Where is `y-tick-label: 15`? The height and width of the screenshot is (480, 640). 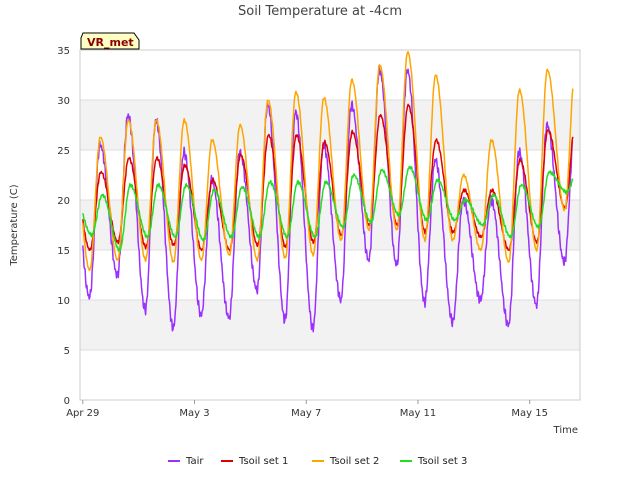 y-tick-label: 15 is located at coordinates (63, 251).